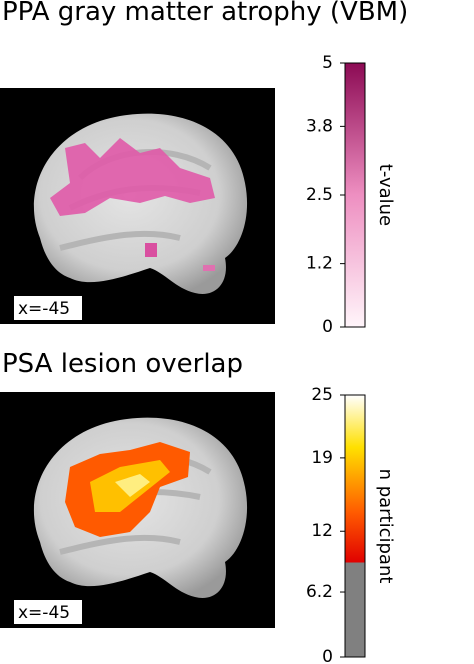  What do you see at coordinates (122, 364) in the screenshot?
I see `panel-title: PSA lesion overlap` at bounding box center [122, 364].